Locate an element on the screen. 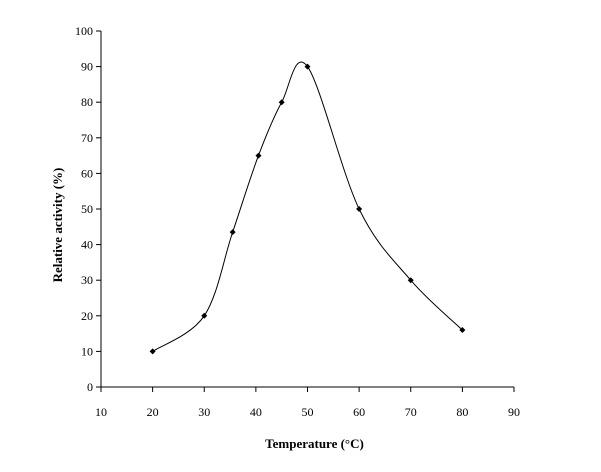 The width and height of the screenshot is (601, 472). y-tick-label: 20 is located at coordinates (87, 316).